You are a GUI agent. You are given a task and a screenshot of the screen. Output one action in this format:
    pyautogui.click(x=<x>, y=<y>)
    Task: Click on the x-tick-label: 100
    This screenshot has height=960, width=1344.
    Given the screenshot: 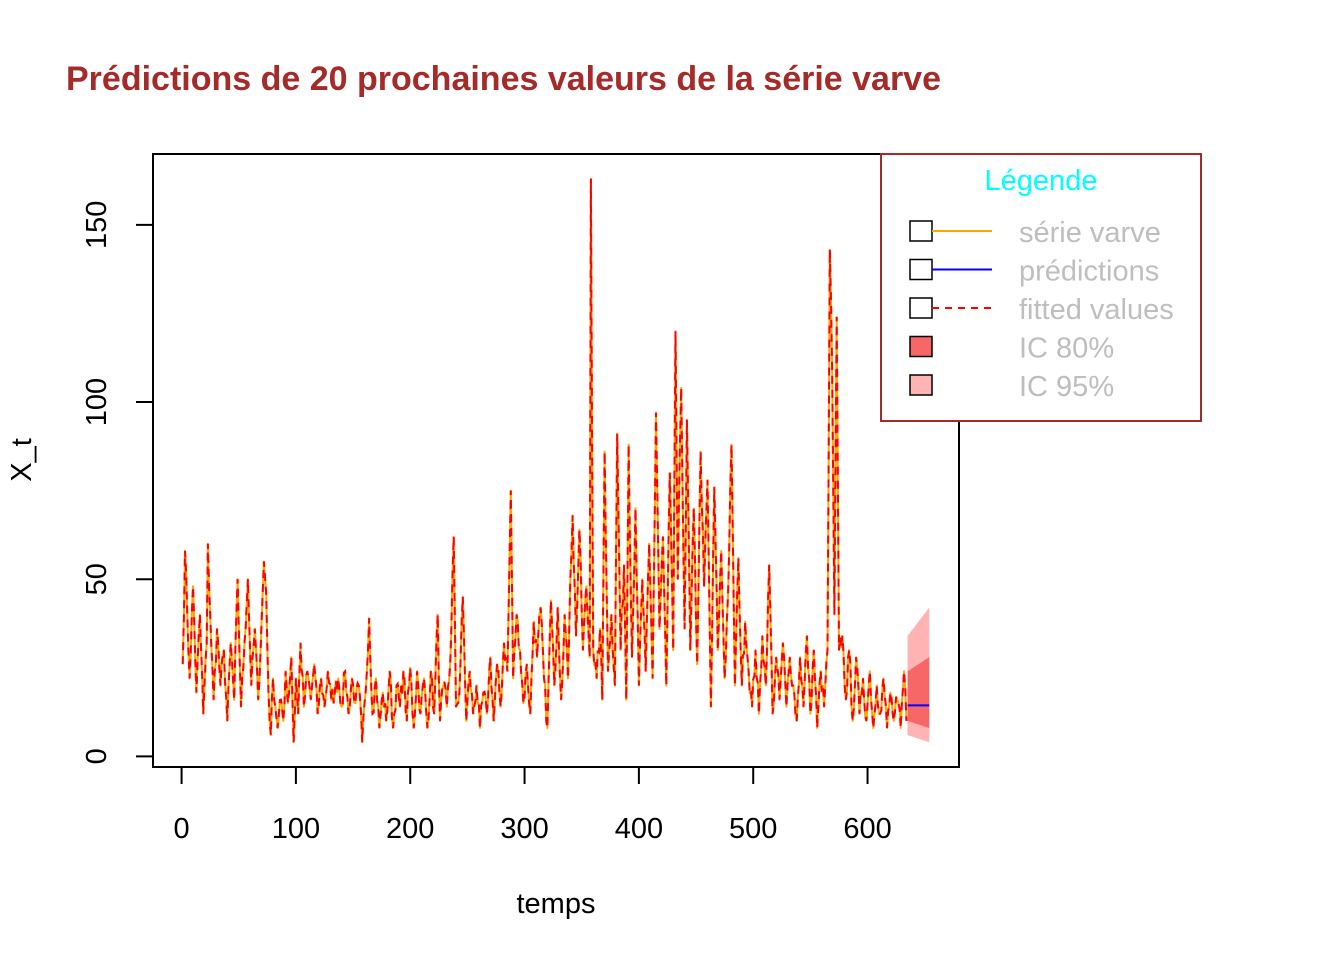 What is the action you would take?
    pyautogui.click(x=296, y=829)
    